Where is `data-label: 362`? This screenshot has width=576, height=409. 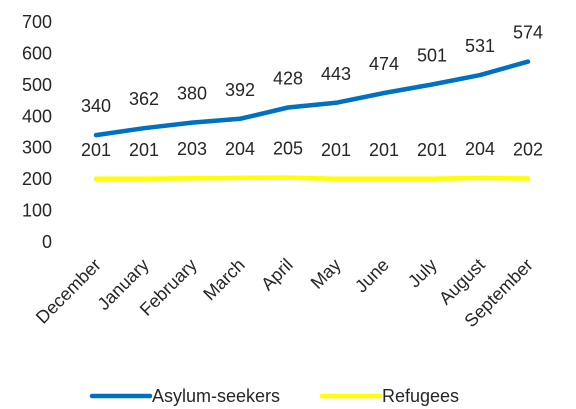
data-label: 362 is located at coordinates (144, 99).